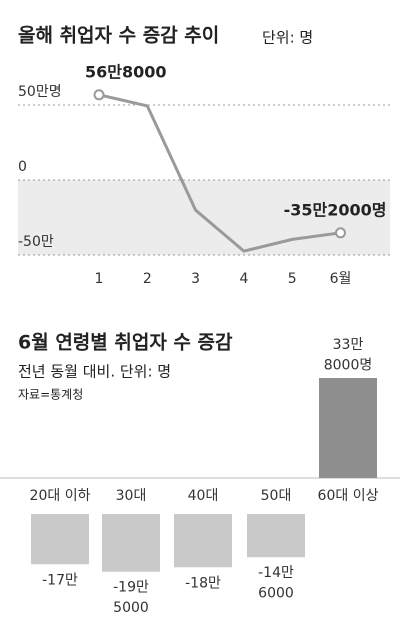  I want to click on y-tick-label: 0, so click(22, 167).